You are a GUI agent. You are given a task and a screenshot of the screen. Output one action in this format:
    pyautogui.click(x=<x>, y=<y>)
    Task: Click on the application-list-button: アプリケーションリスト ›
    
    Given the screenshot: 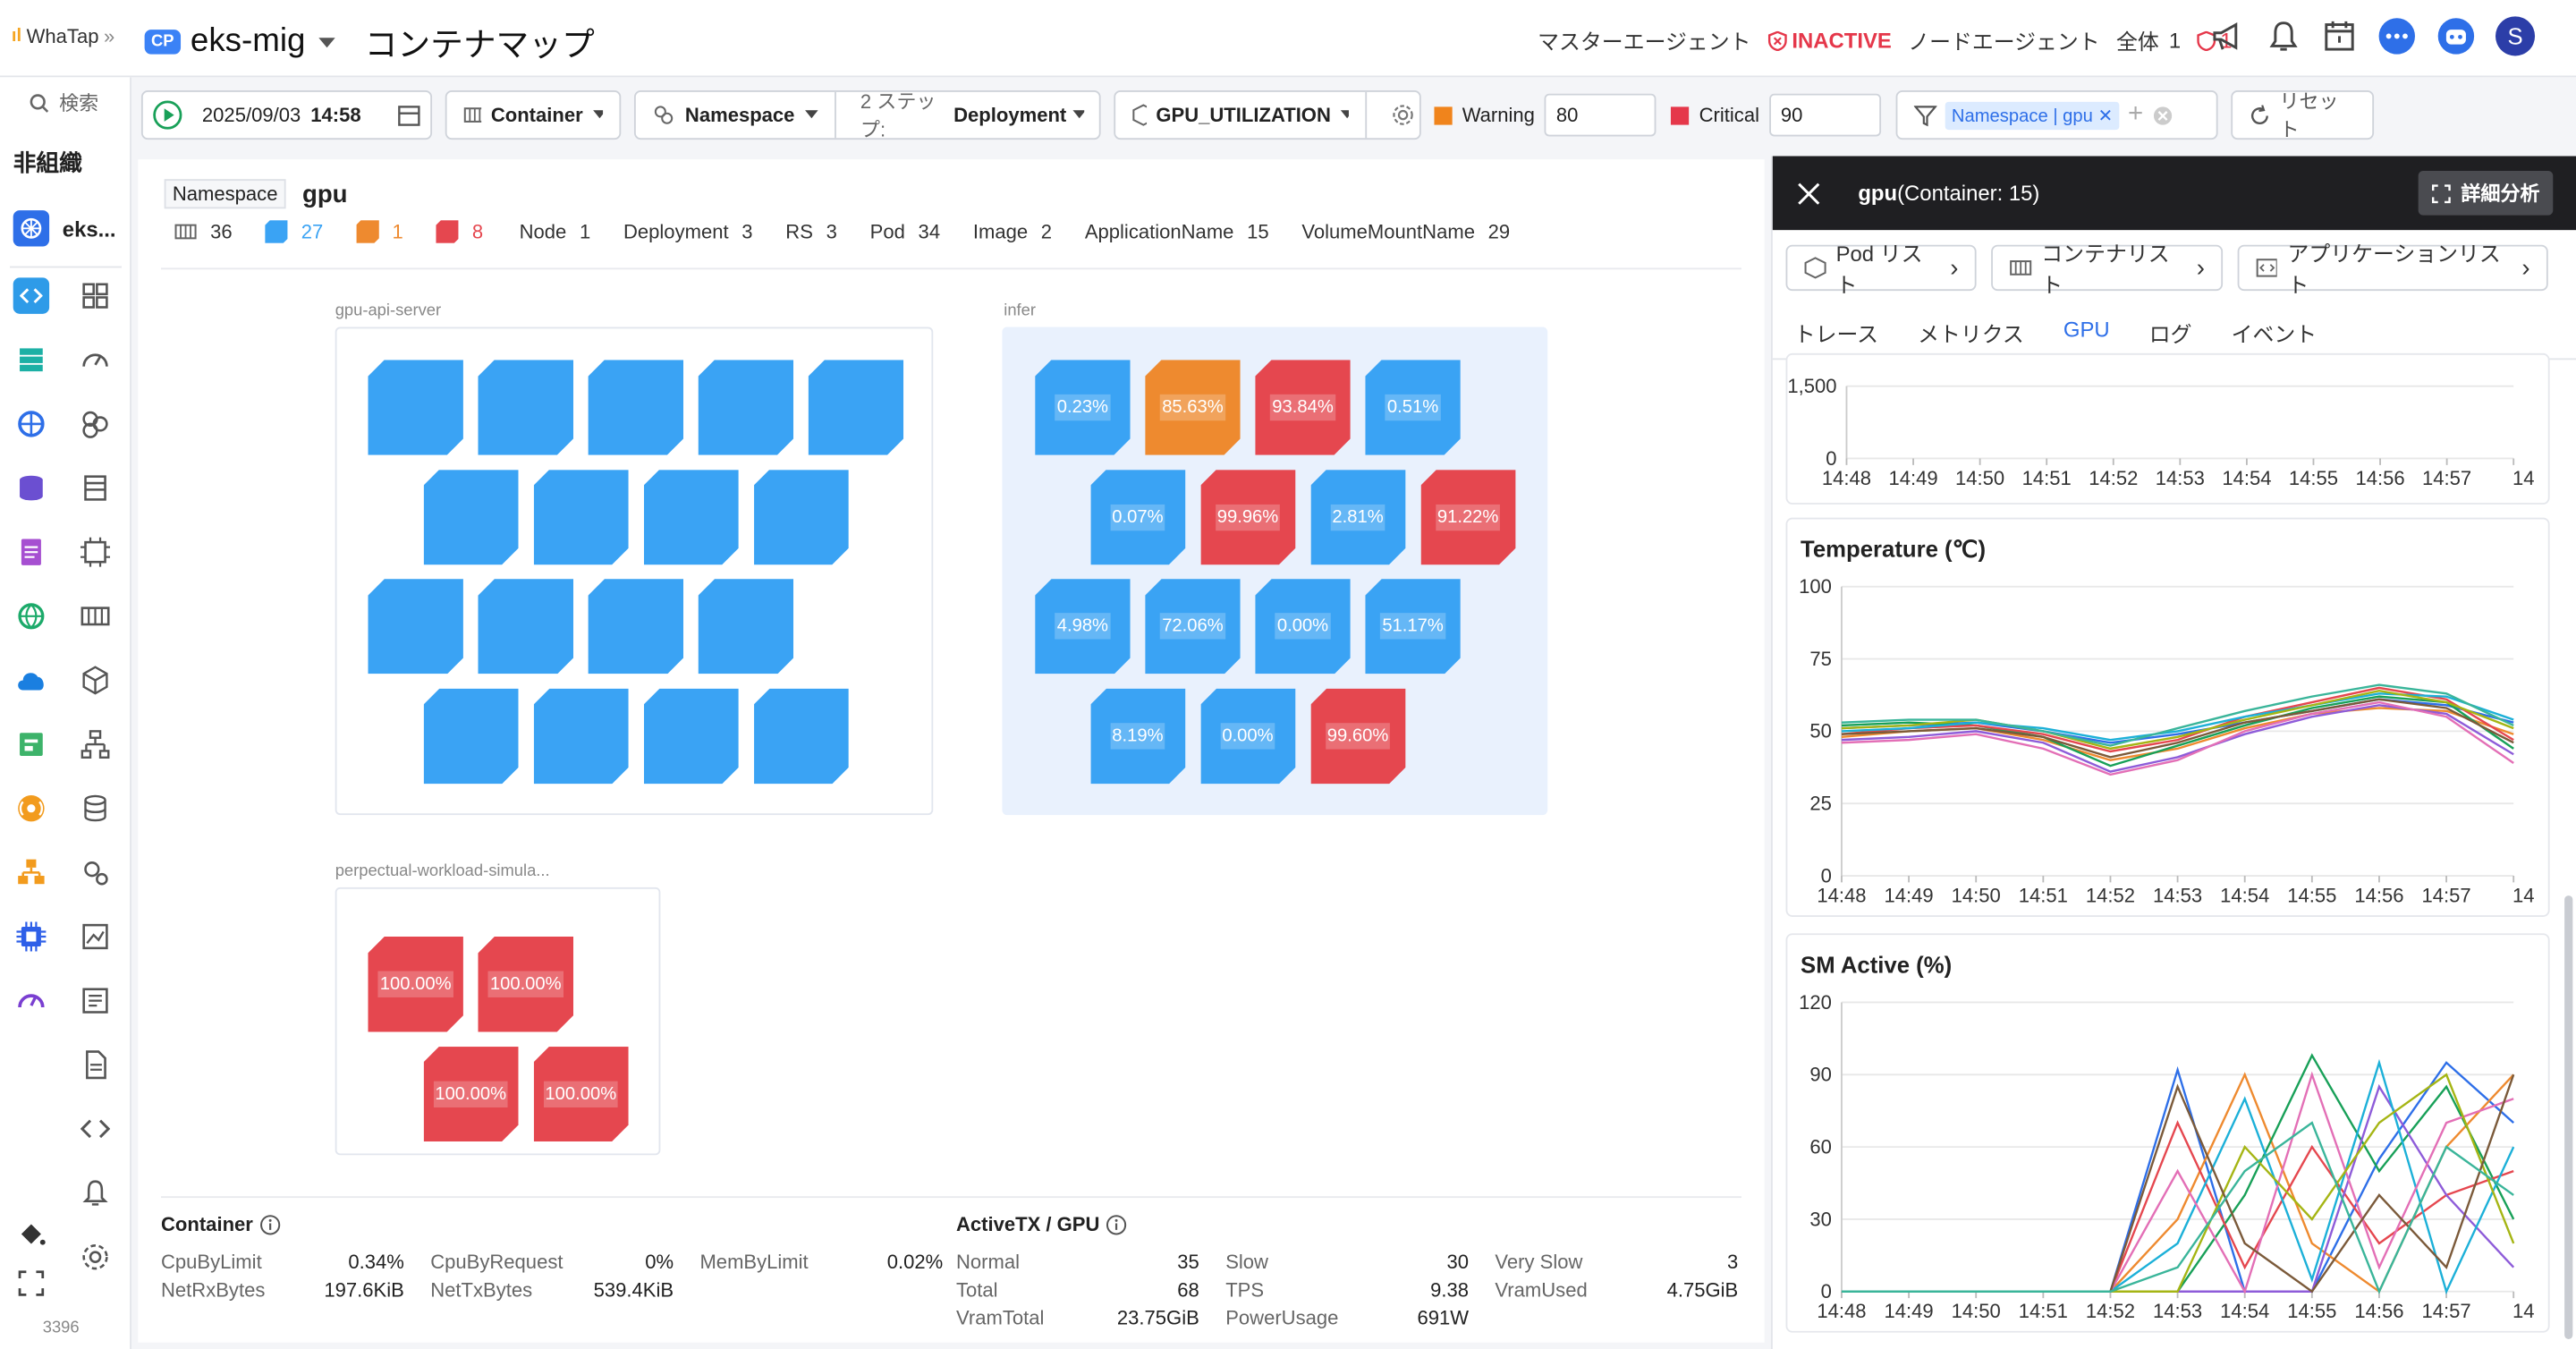 What is the action you would take?
    pyautogui.click(x=2392, y=269)
    